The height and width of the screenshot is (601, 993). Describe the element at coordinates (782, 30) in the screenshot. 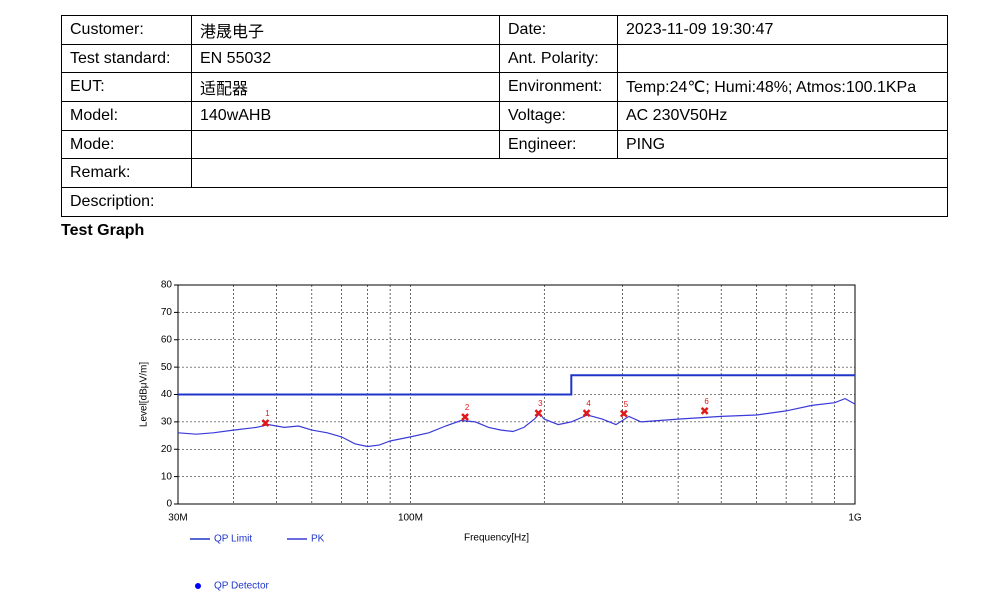

I see `cell: 2023-11-09 19:30:47` at that location.